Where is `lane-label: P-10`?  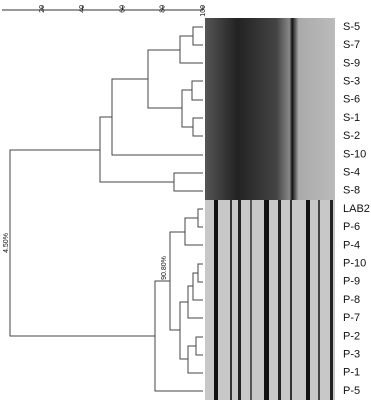 lane-label: P-10 is located at coordinates (354, 264).